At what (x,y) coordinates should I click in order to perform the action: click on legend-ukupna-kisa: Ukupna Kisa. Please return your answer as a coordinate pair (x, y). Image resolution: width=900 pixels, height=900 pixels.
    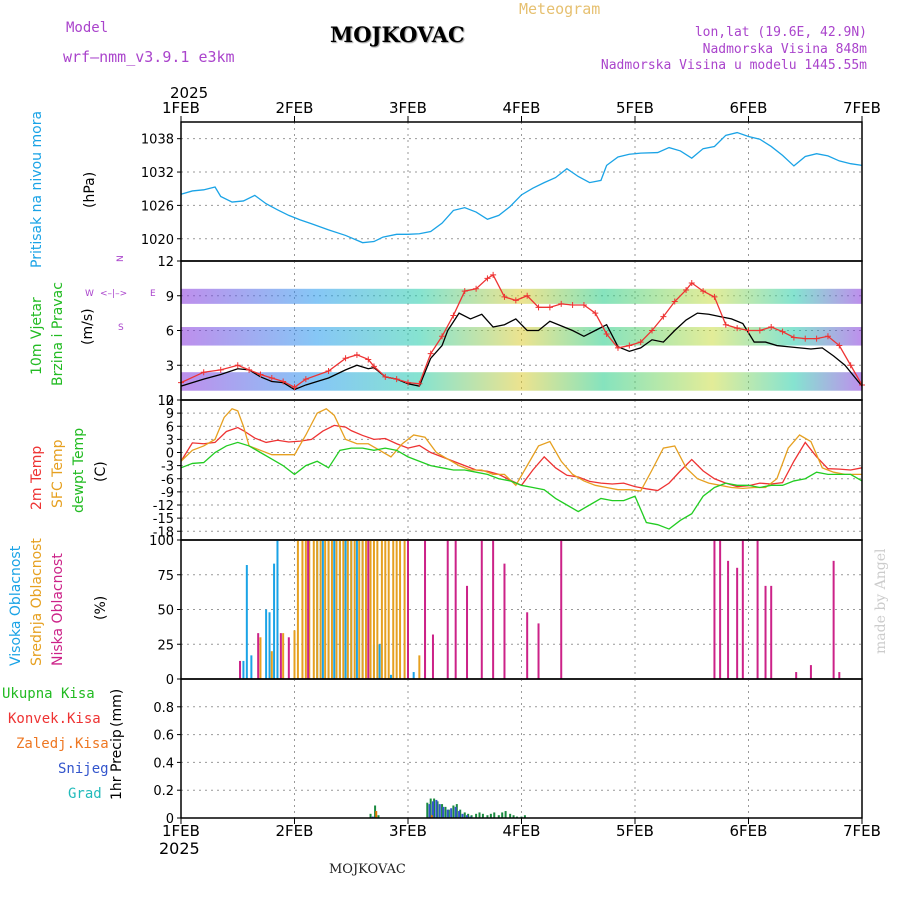
    Looking at the image, I should click on (48, 694).